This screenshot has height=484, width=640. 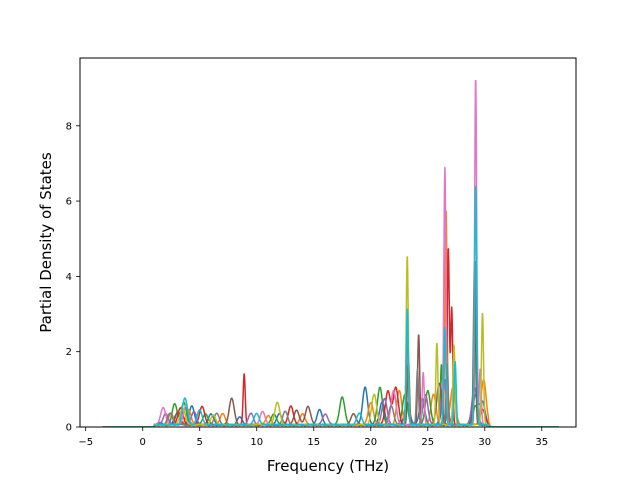 I want to click on x-tick-label: 10, so click(x=256, y=442).